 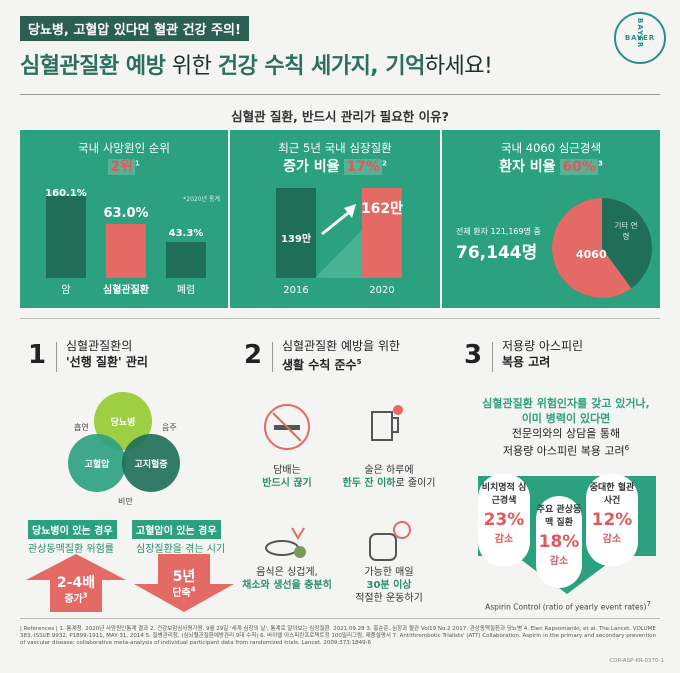 I want to click on bar-cvd, so click(x=126, y=251).